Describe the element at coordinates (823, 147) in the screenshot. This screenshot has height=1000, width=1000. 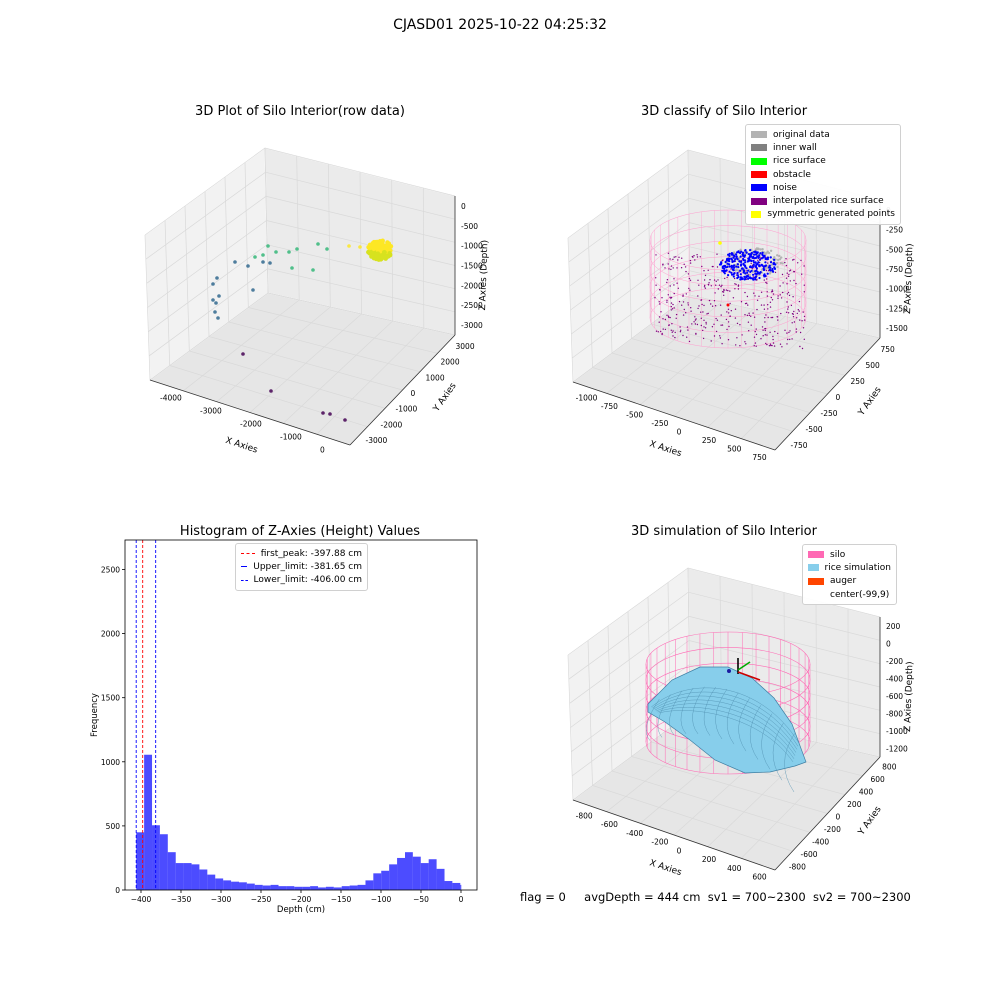
I see `legend-item: inner wall` at that location.